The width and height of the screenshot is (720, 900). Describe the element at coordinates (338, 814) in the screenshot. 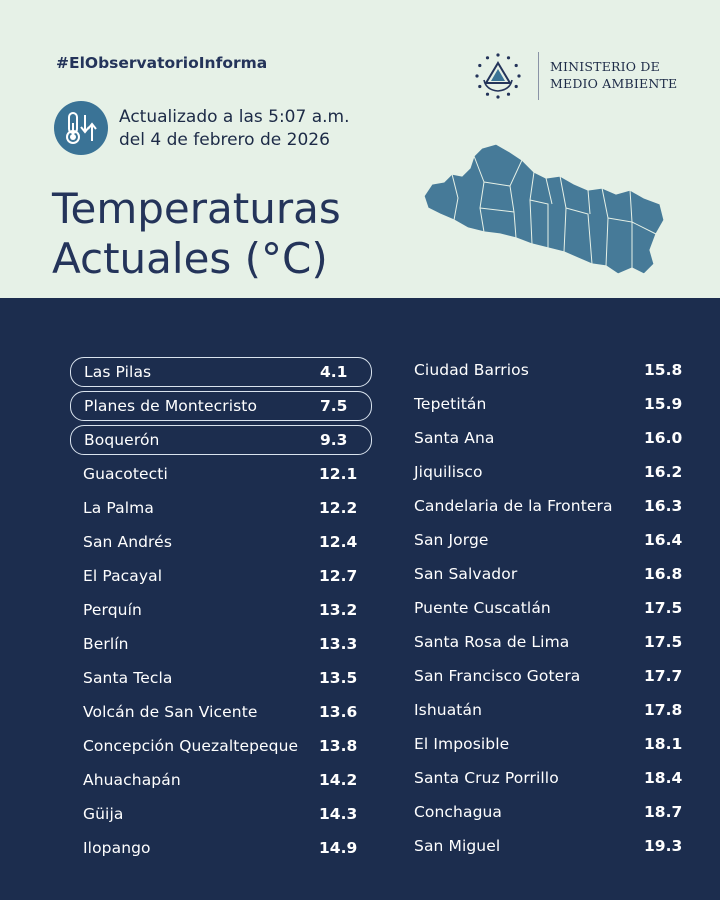

I see `station-temperature: 14.3` at that location.